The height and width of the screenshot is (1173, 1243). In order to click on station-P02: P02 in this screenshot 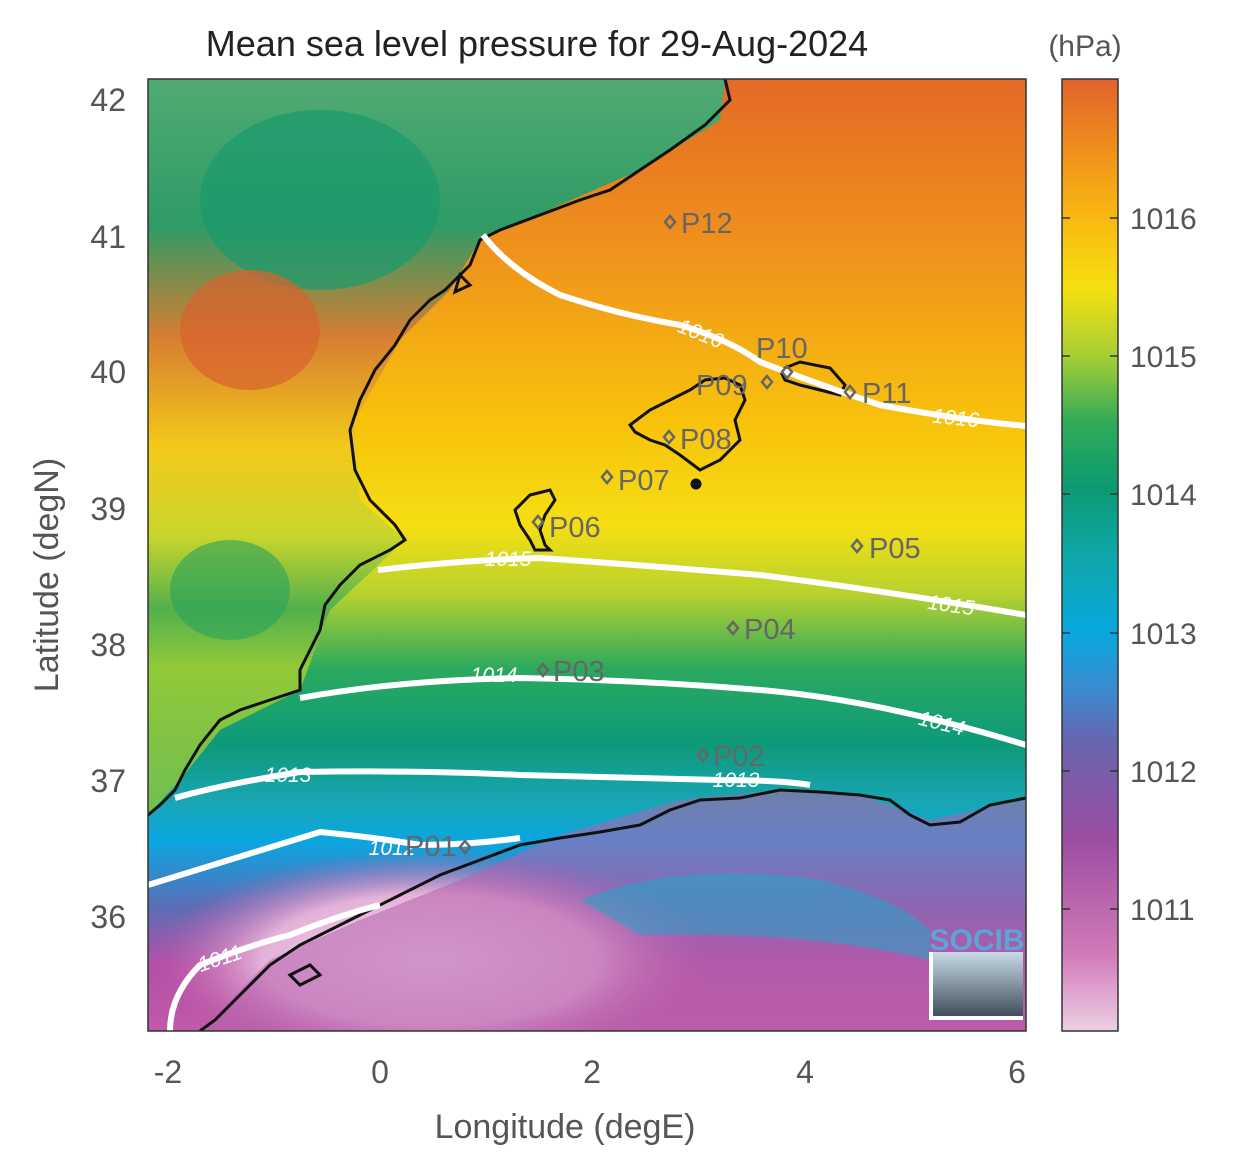, I will do `click(730, 757)`.